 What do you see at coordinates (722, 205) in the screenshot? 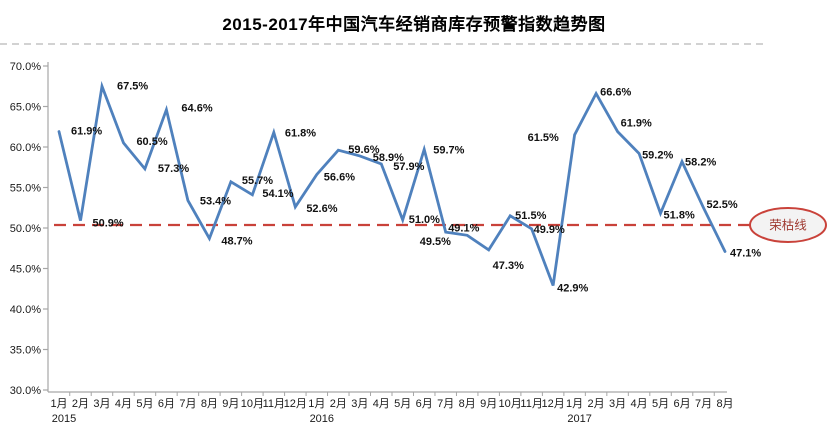
I see `data-point-label: 52.5%` at bounding box center [722, 205].